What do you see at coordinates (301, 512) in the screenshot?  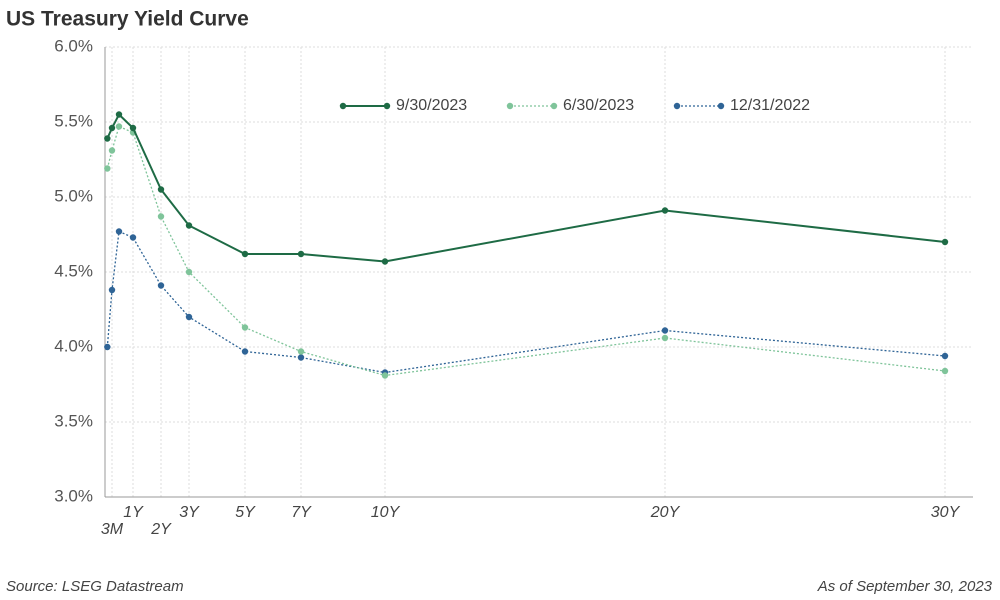 I see `x-tick-label: 7Y` at bounding box center [301, 512].